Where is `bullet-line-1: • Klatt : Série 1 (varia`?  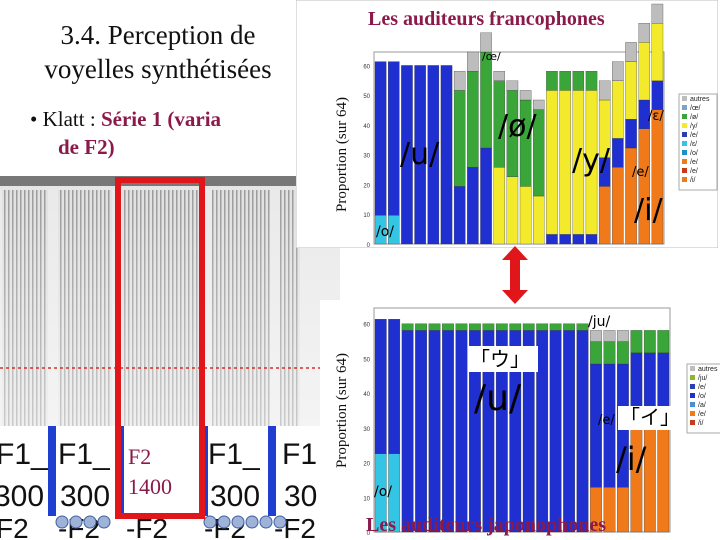
bullet-line-1: • Klatt : Série 1 (varia is located at coordinates (125, 119).